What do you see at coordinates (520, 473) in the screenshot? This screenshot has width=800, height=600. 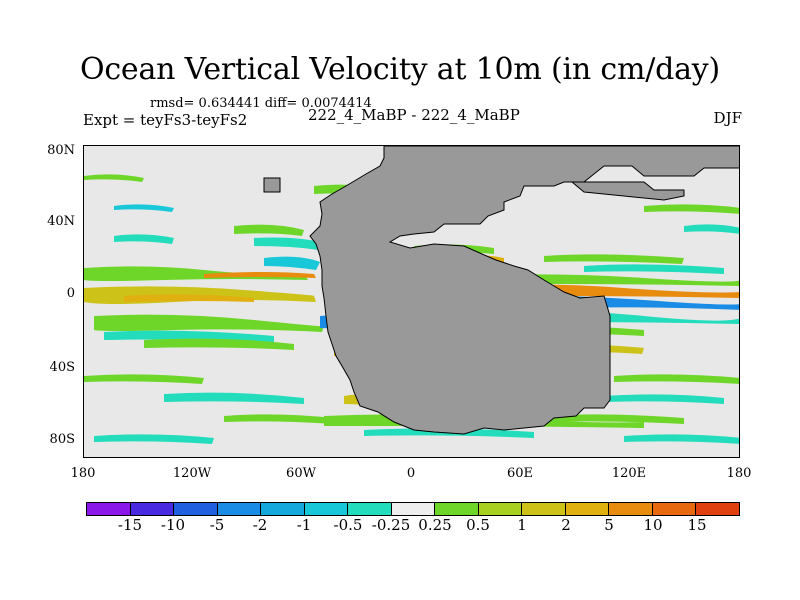 I see `x-tick-label: 60E` at bounding box center [520, 473].